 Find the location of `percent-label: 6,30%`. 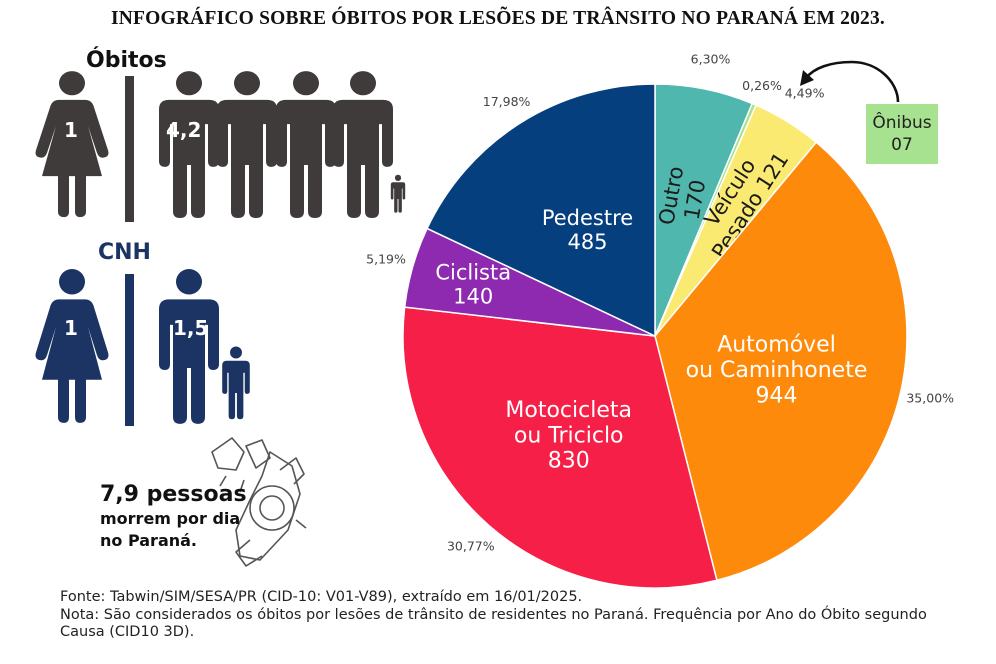

percent-label: 6,30% is located at coordinates (711, 58).